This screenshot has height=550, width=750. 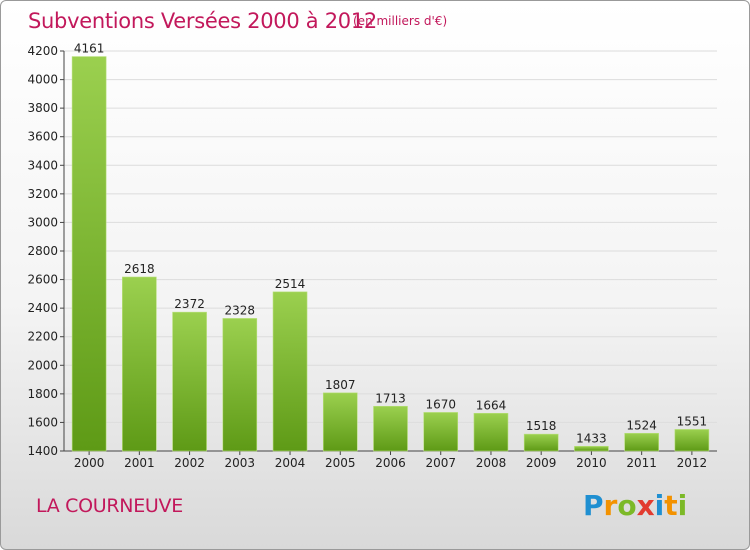 What do you see at coordinates (42, 251) in the screenshot?
I see `y-tick-label: 2800` at bounding box center [42, 251].